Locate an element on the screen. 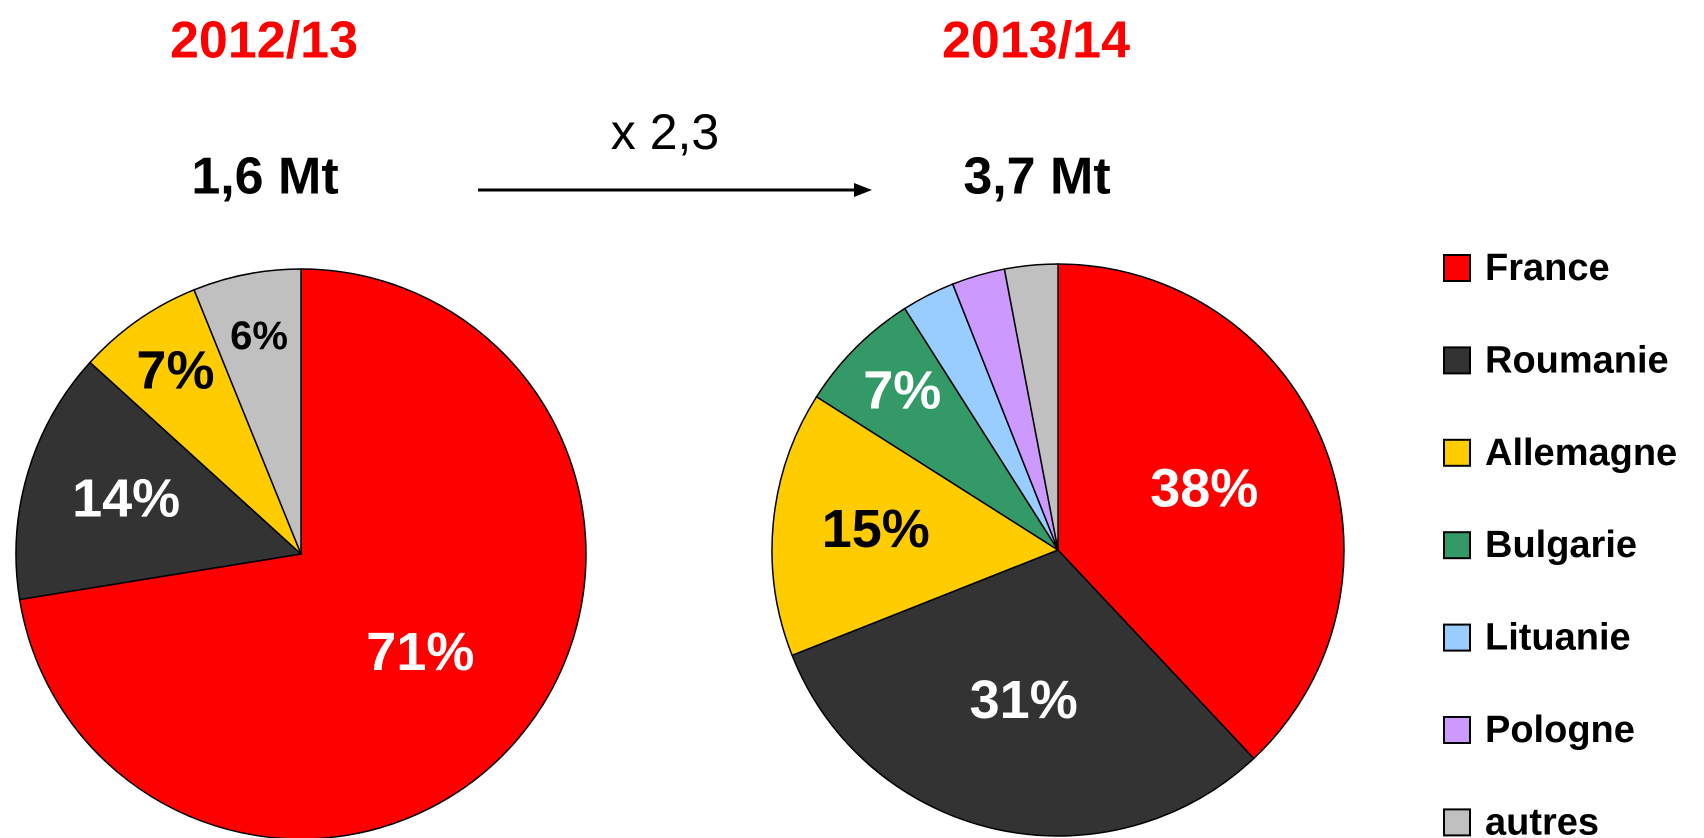  data-label: 6% is located at coordinates (259, 336).